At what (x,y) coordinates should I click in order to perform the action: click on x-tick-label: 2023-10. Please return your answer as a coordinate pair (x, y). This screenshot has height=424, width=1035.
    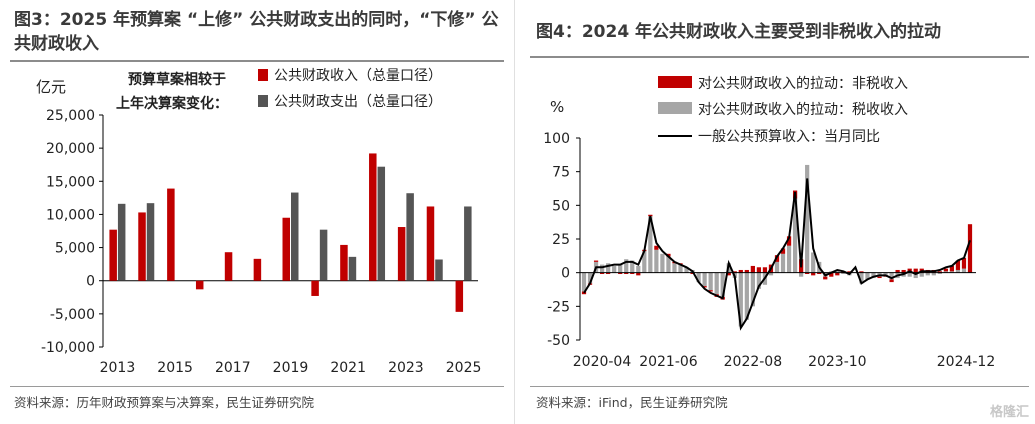
    Looking at the image, I should click on (837, 362).